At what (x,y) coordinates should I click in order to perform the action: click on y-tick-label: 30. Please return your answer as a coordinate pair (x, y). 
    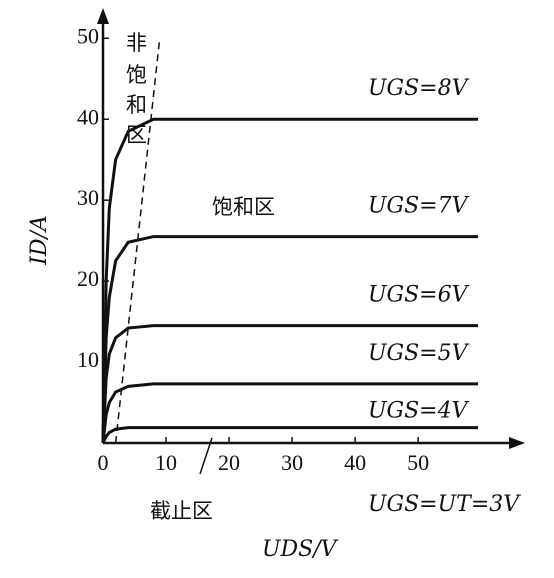
    Looking at the image, I should click on (88, 197).